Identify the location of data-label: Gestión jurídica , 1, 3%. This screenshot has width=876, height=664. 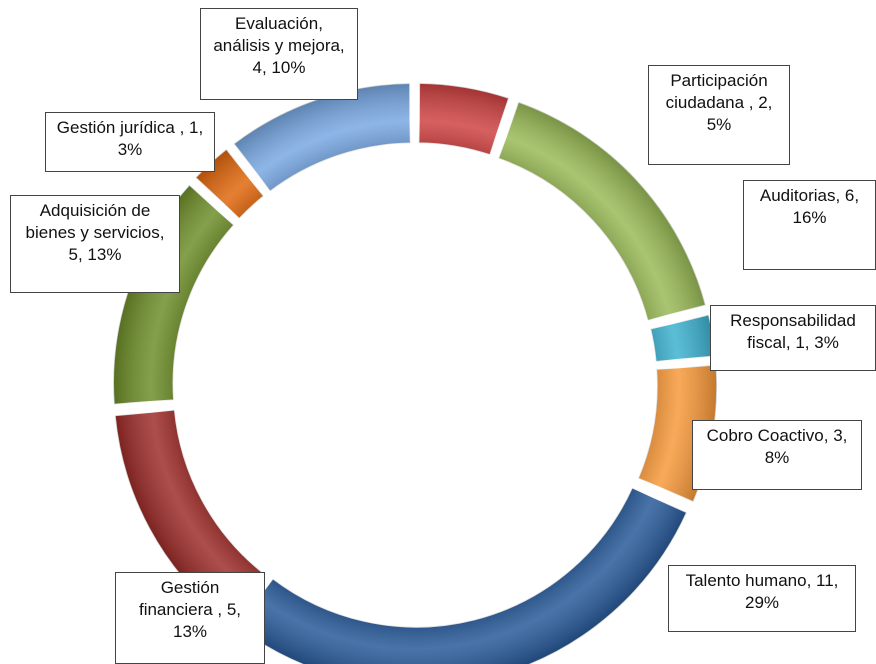
(130, 142).